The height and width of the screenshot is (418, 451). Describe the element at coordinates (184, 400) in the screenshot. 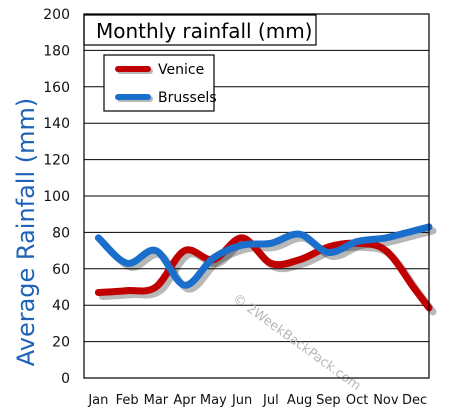

I see `x-tick-label: Apr` at that location.